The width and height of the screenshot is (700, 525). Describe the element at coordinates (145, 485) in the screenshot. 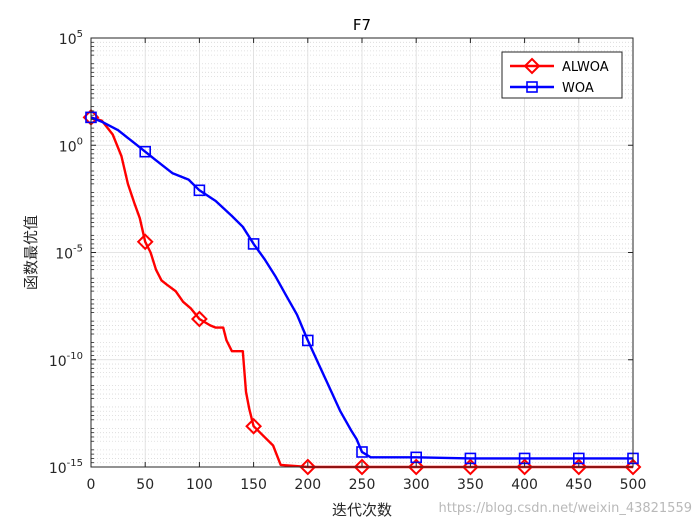

I see `x-tick-label: 50` at that location.